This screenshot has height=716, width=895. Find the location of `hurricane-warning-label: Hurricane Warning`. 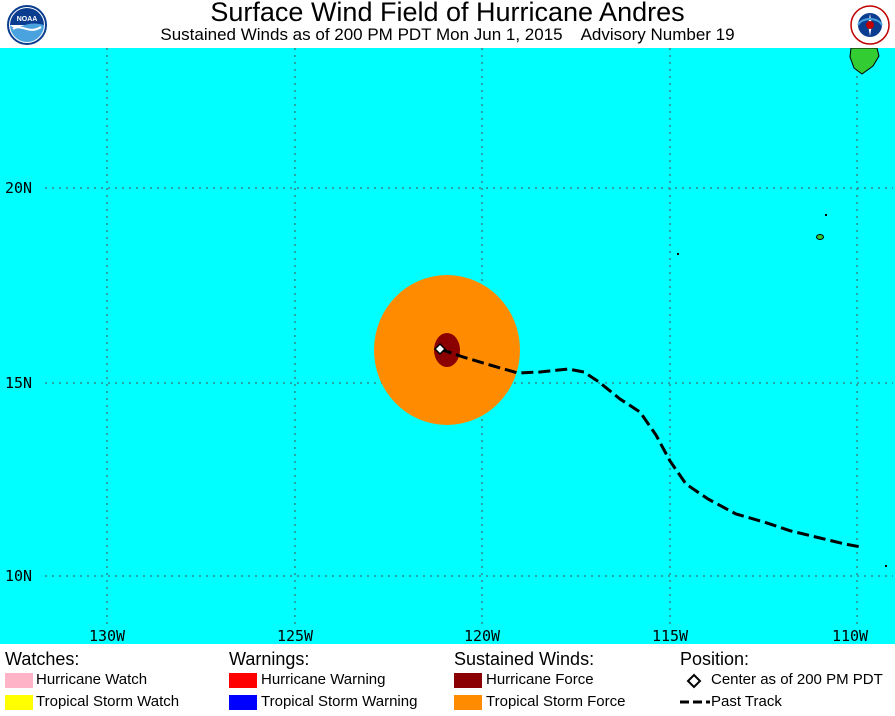

hurricane-warning-label: Hurricane Warning is located at coordinates (323, 679).